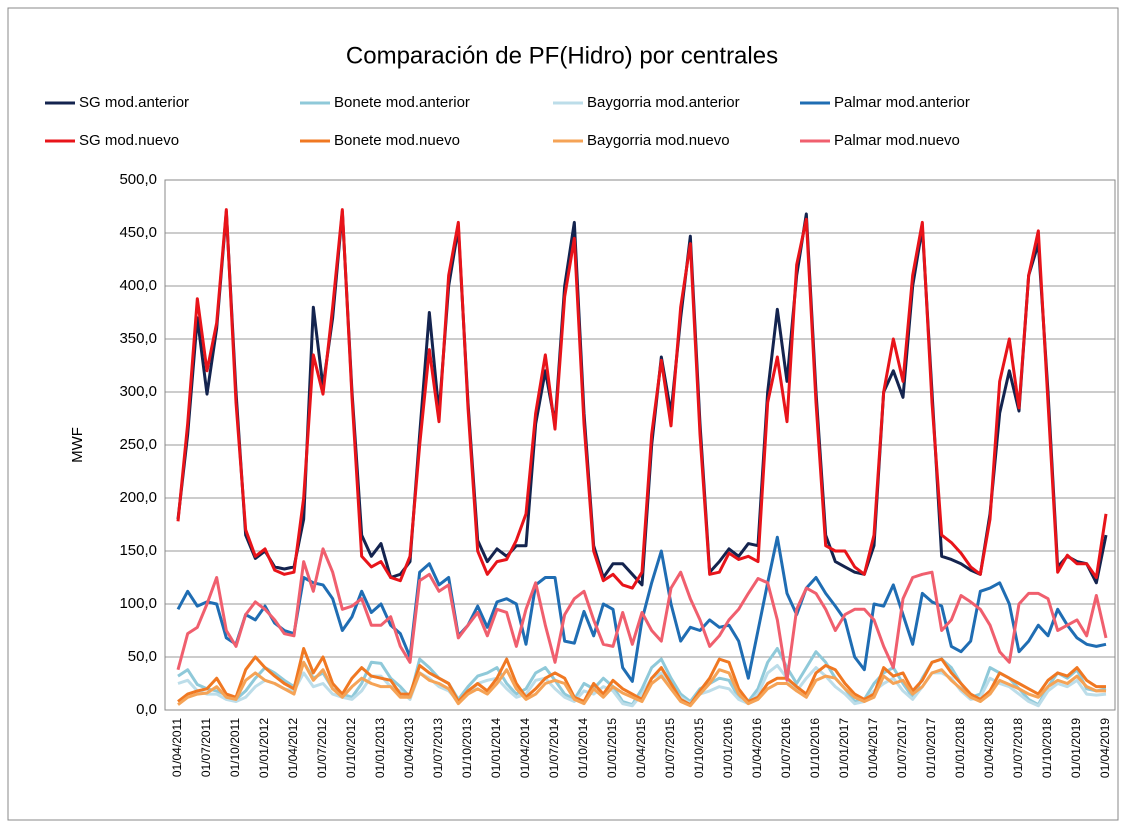 The width and height of the screenshot is (1126, 828). Describe the element at coordinates (177, 747) in the screenshot. I see `x-tick-label: 01/04/2011` at that location.